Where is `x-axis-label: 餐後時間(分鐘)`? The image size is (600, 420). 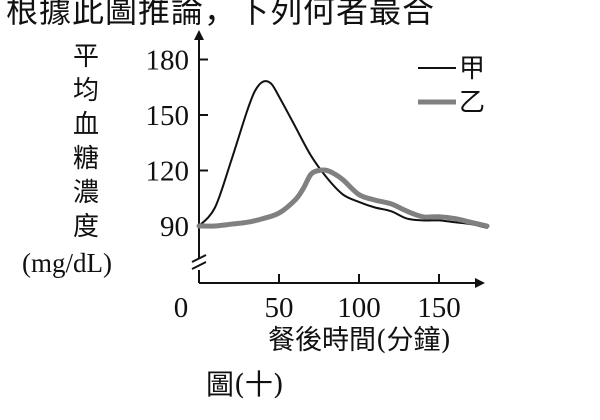
x-axis-label: 餐後時間(分鐘) is located at coordinates (359, 340).